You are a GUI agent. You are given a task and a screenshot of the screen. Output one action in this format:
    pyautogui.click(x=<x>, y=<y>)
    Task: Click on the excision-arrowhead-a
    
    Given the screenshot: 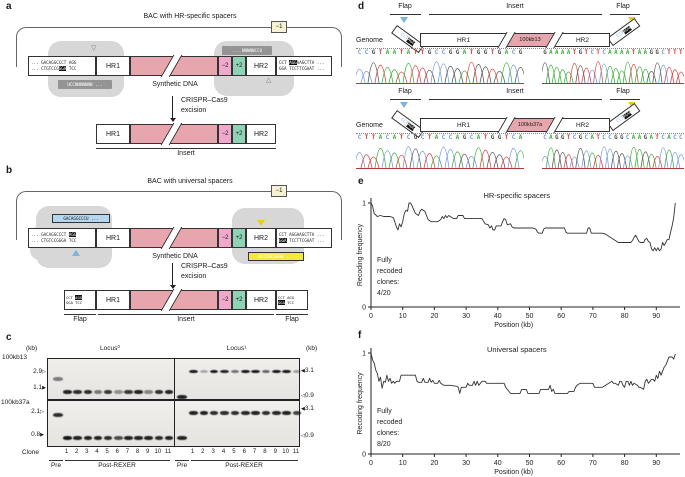 What is the action you would take?
    pyautogui.click(x=172, y=120)
    